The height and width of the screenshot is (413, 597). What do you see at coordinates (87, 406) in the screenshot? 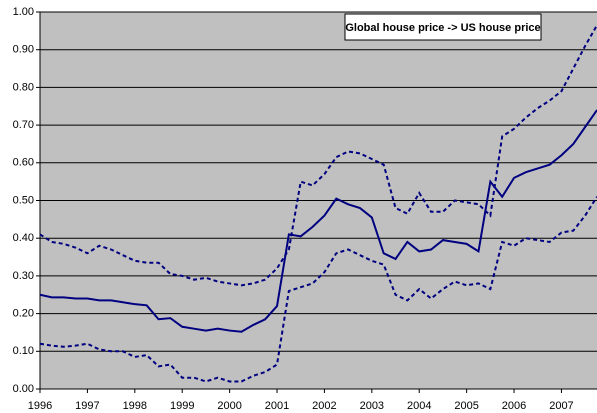
I see `x-tick-label: 1997` at bounding box center [87, 406].